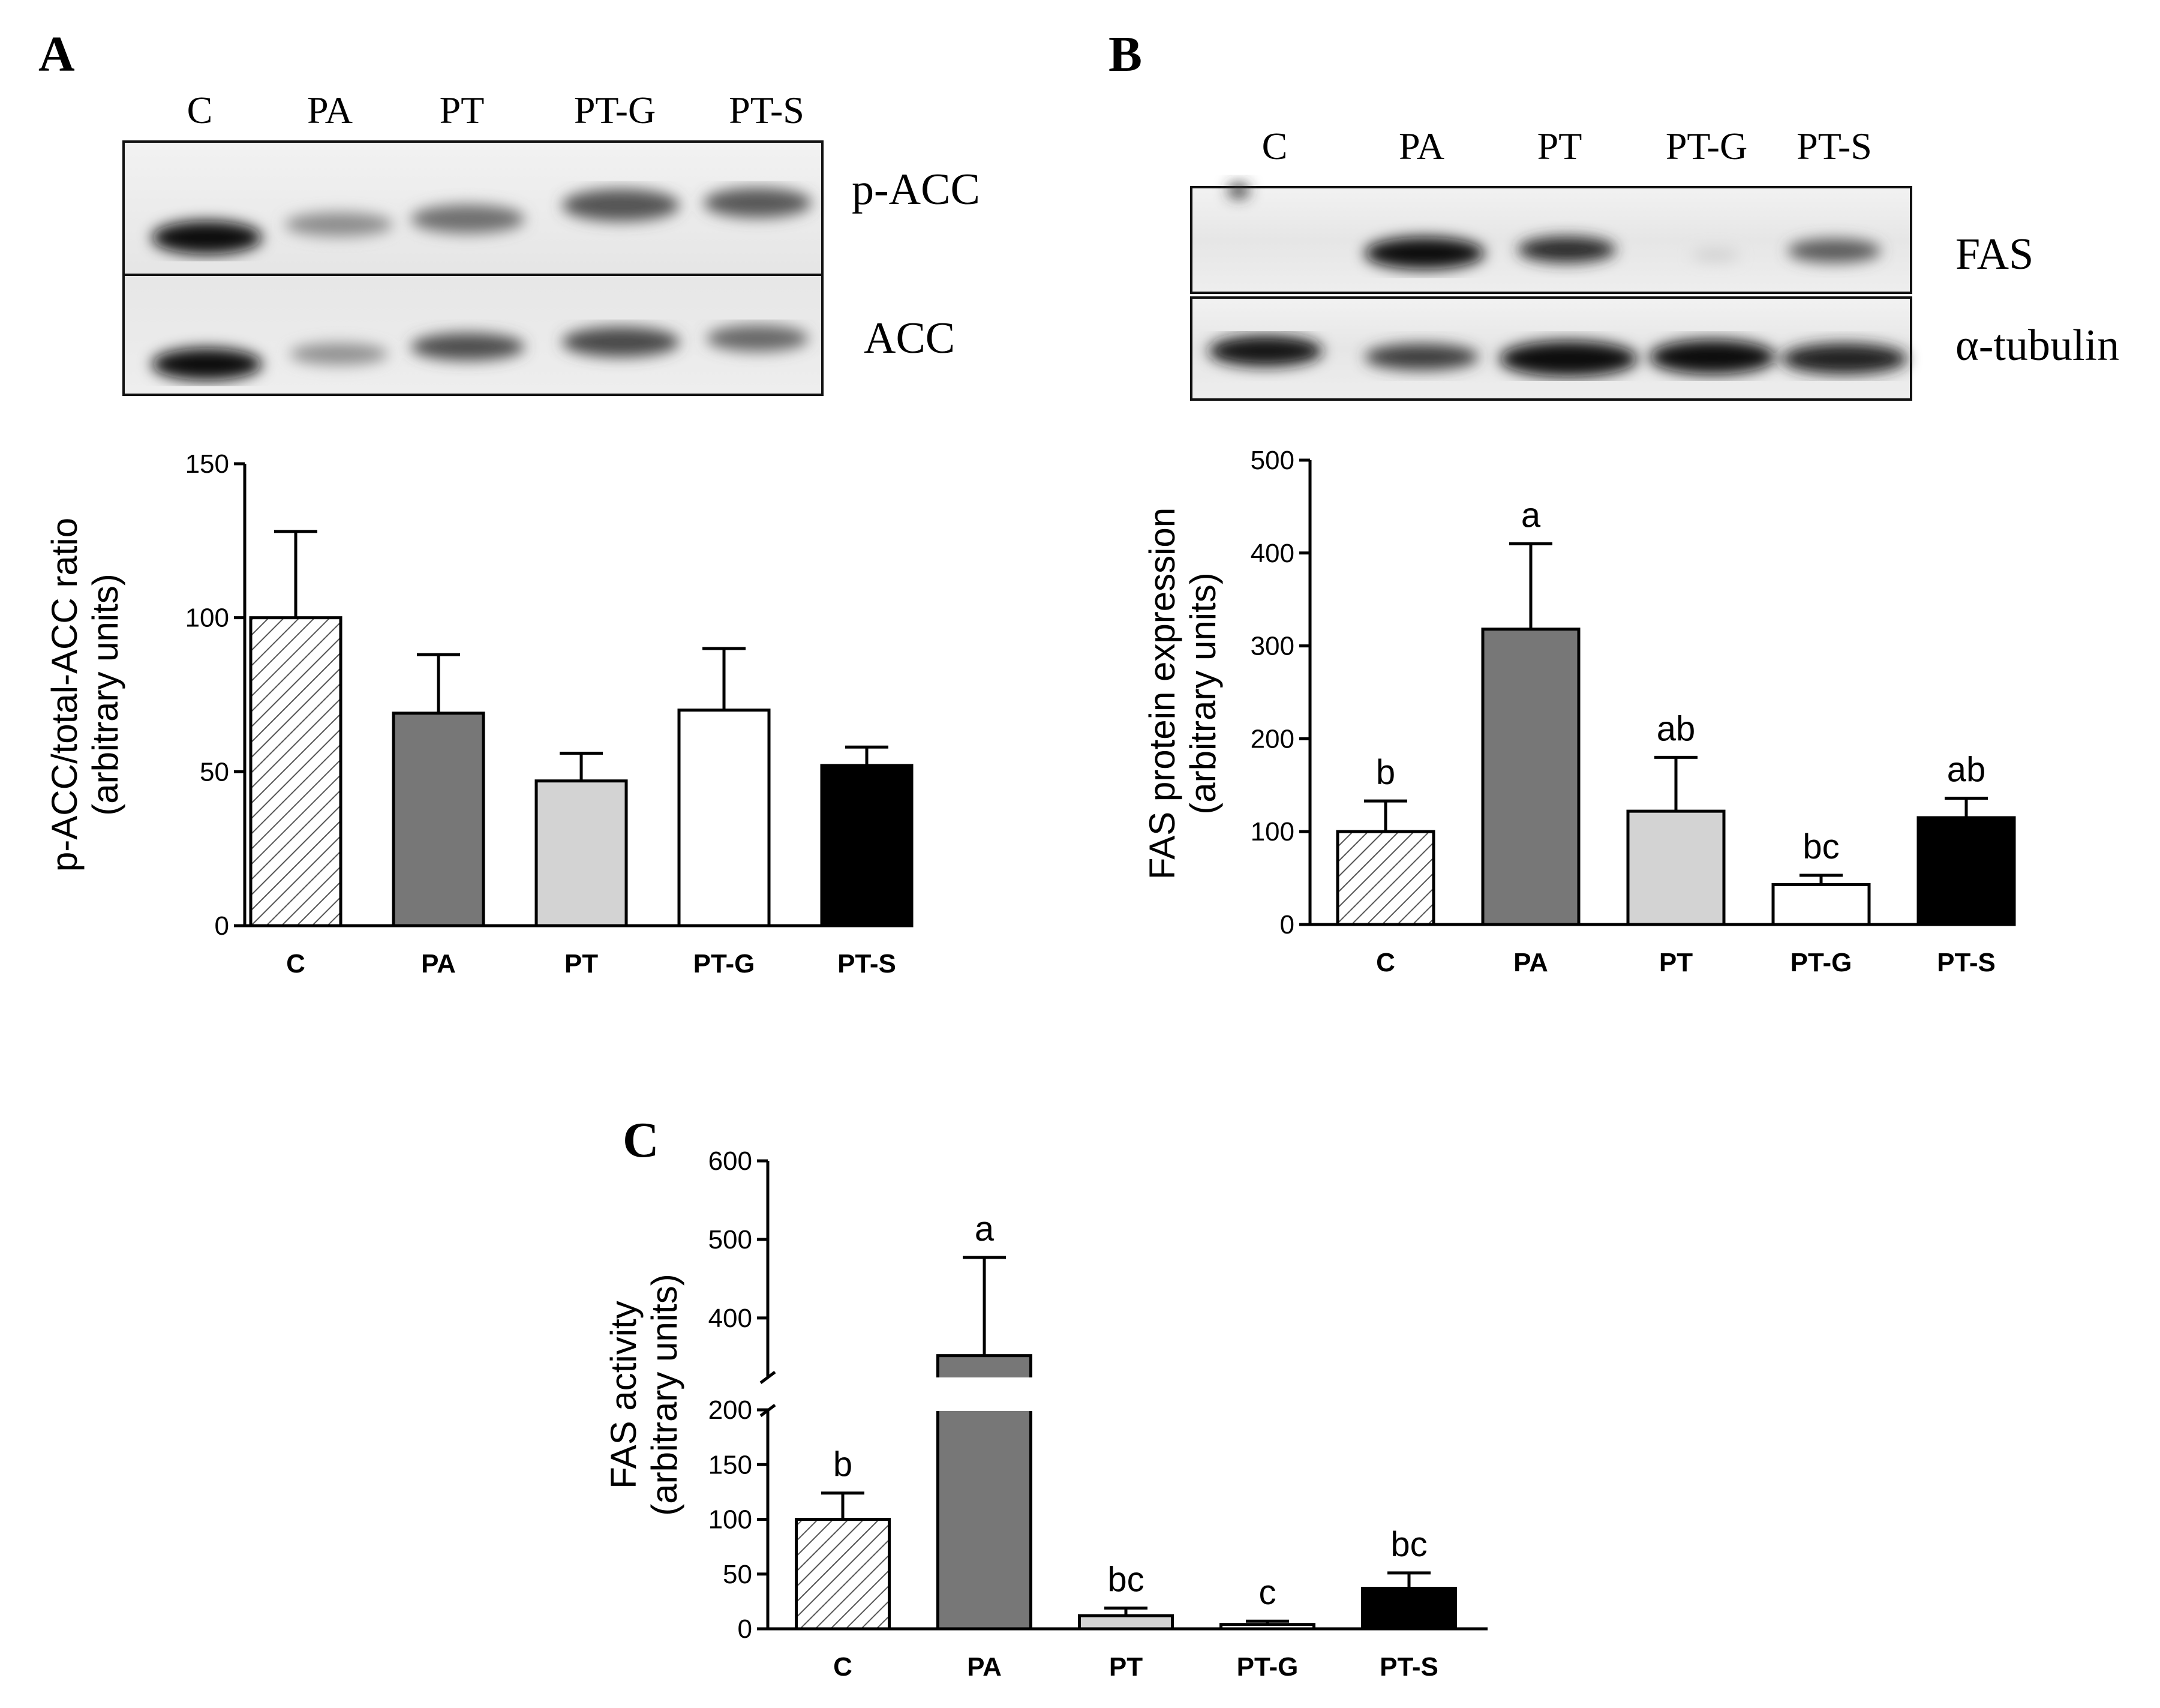  What do you see at coordinates (1558, 356) in the screenshot?
I see `bands-alpha-tubulin` at bounding box center [1558, 356].